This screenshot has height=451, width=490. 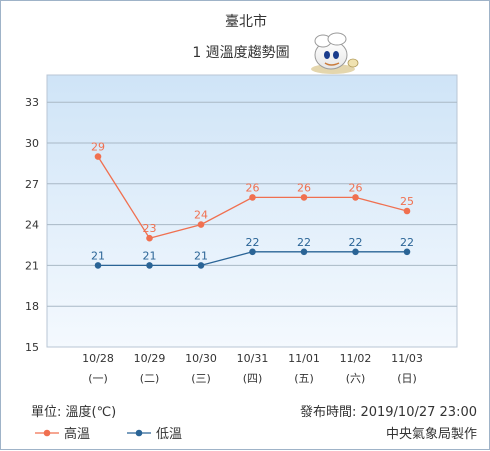 What do you see at coordinates (32, 102) in the screenshot?
I see `y-tick-label: 33` at bounding box center [32, 102].